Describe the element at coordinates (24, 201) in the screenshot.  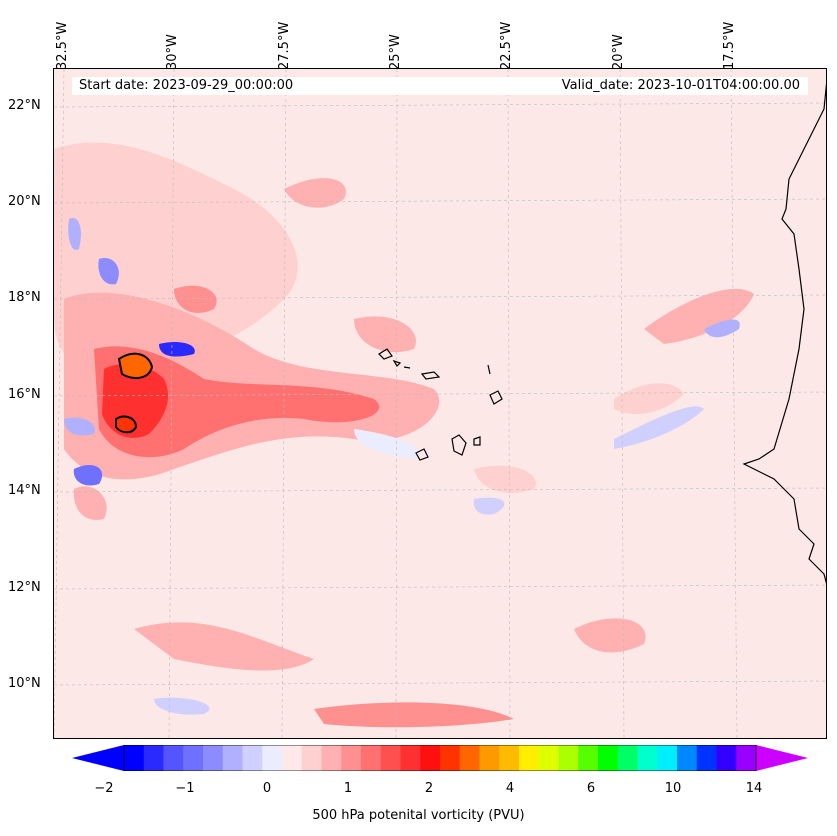
I see `lat-label: 20°N` at that location.